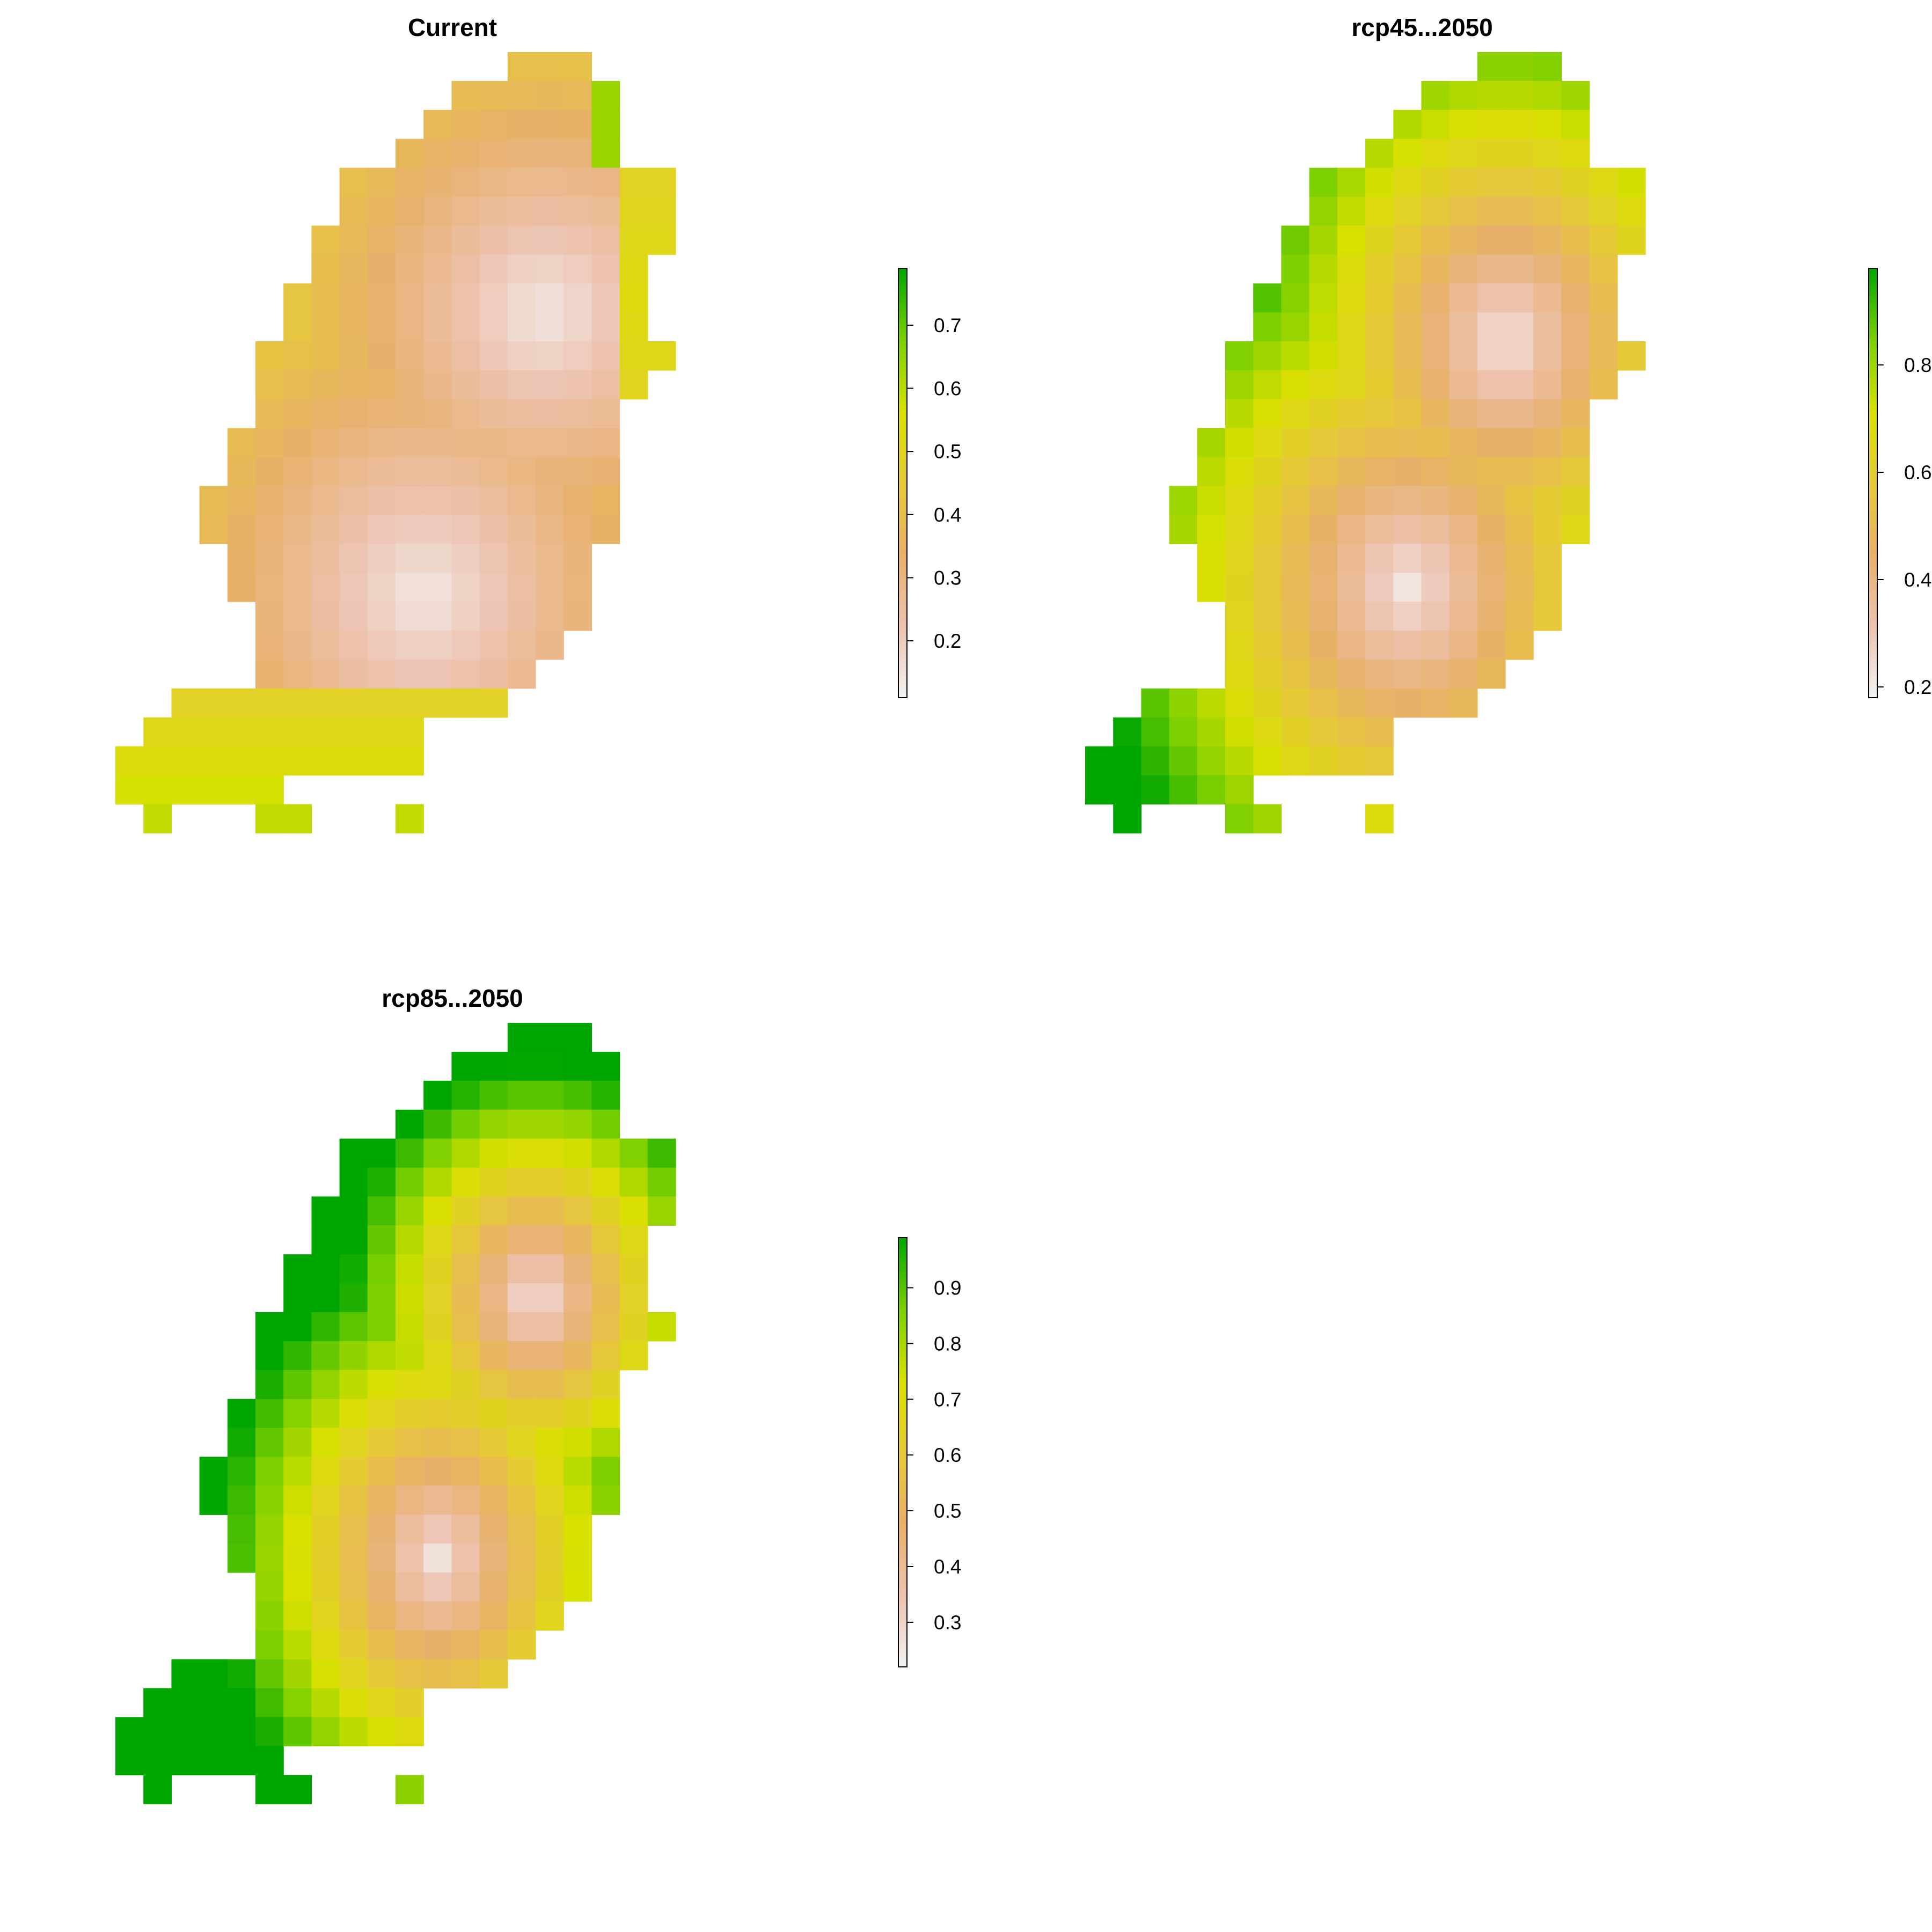  Describe the element at coordinates (1421, 27) in the screenshot. I see `panel-title: rcp45...2050` at that location.